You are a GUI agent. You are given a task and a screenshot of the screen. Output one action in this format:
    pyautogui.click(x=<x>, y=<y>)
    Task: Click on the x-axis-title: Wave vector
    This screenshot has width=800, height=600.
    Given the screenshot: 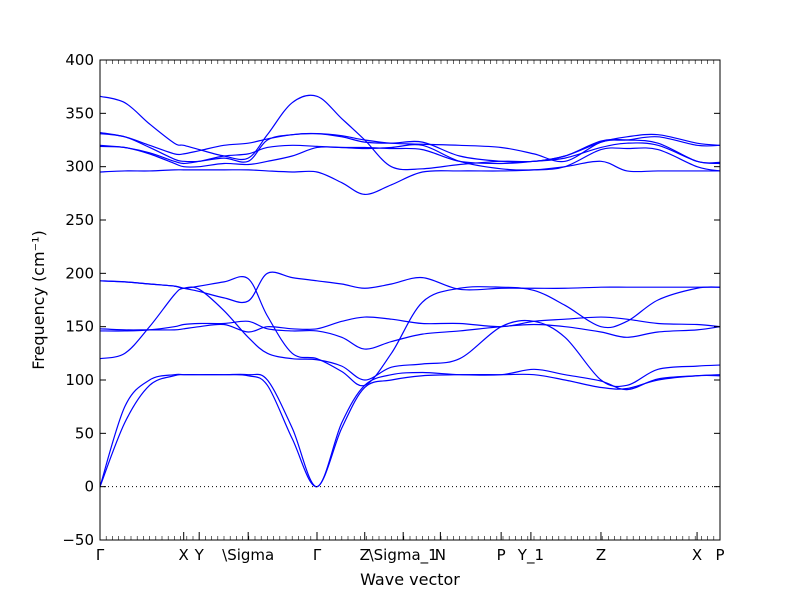 What is the action you would take?
    pyautogui.click(x=410, y=579)
    